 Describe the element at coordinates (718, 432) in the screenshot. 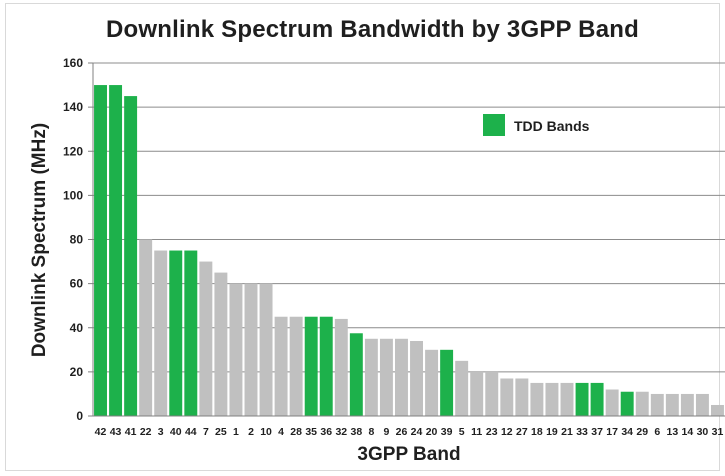

I see `x-tick-label: 31` at that location.